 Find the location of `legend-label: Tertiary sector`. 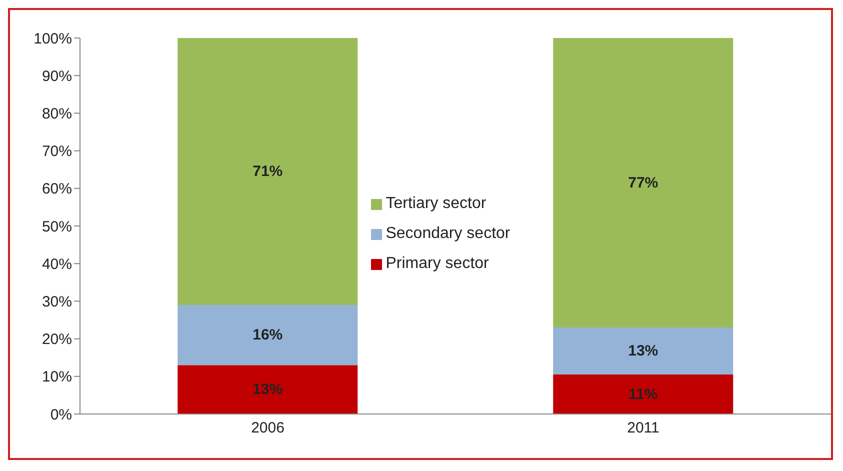

legend-label: Tertiary sector is located at coordinates (436, 204).